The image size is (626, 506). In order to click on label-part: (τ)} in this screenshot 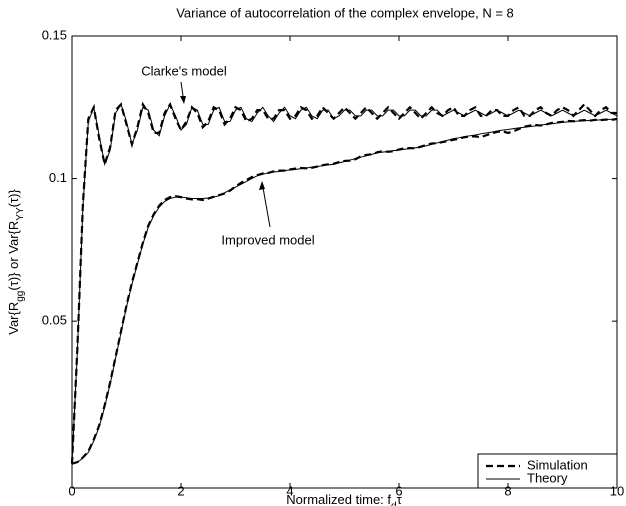, I will do `click(13, 198)`.